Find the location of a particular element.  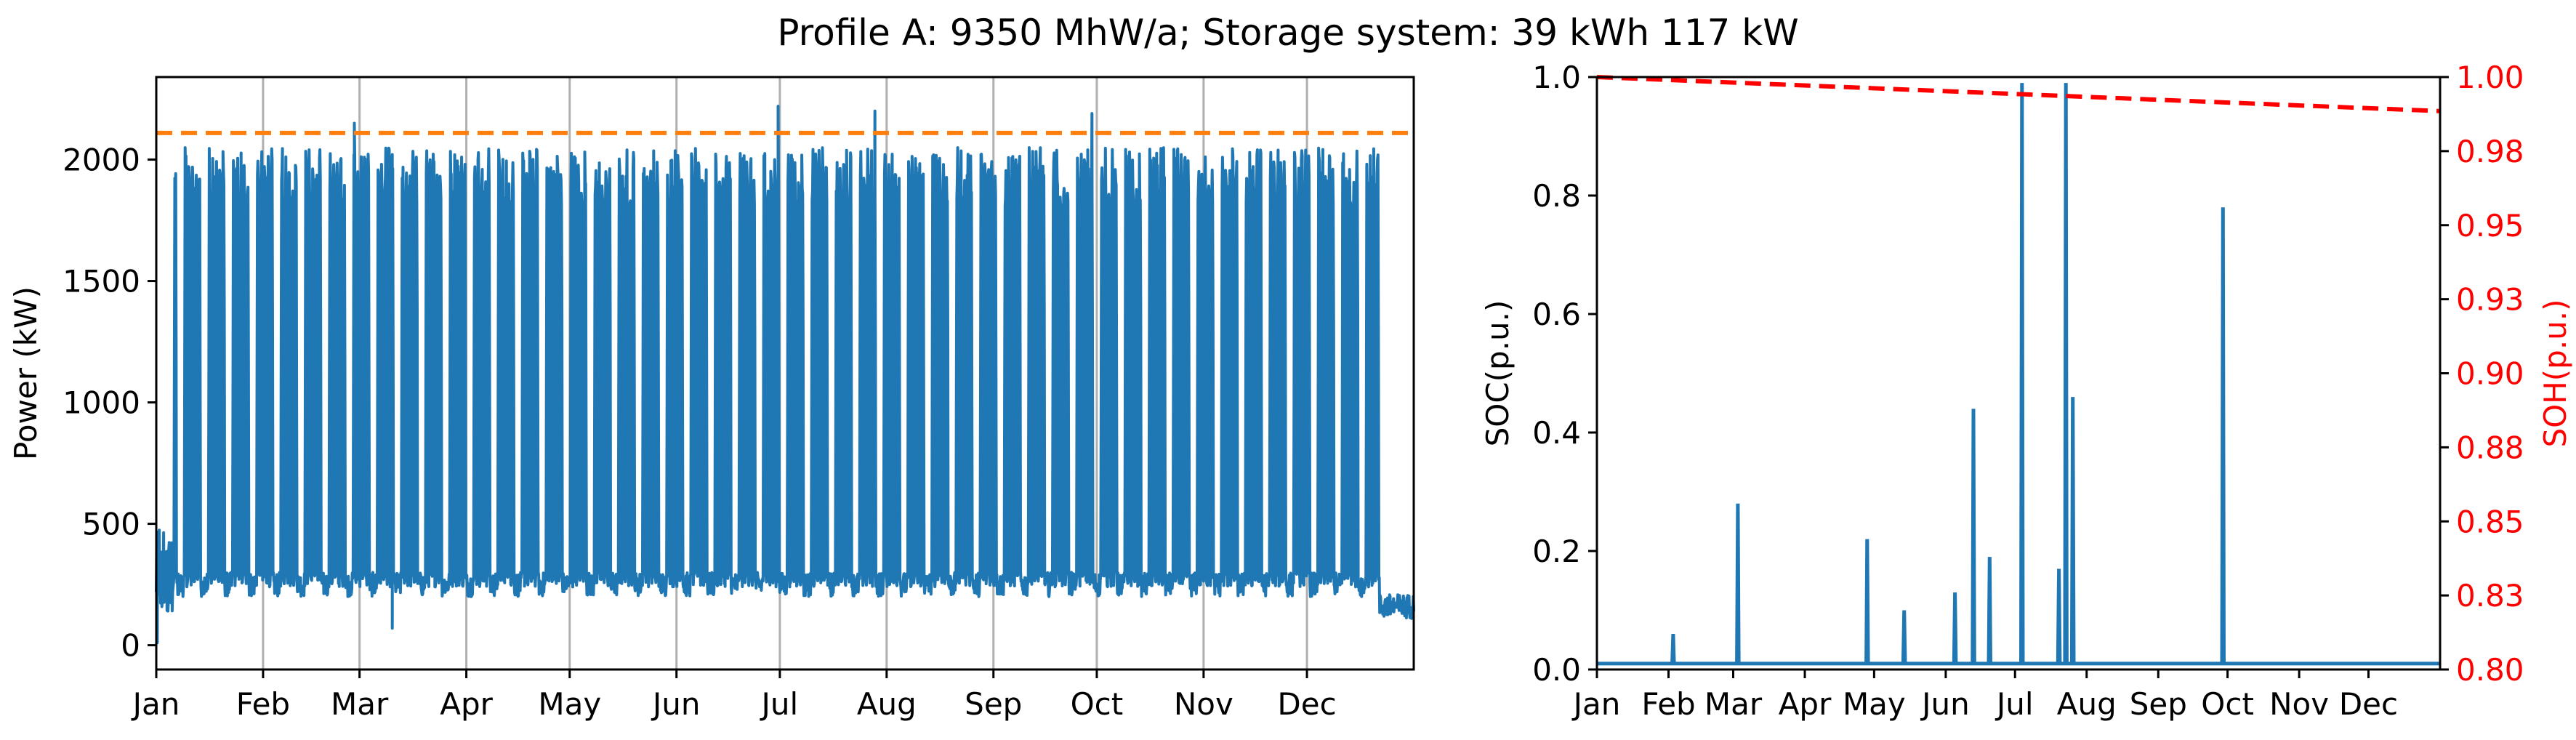

soc-x-tick-label: Sep is located at coordinates (2158, 704).